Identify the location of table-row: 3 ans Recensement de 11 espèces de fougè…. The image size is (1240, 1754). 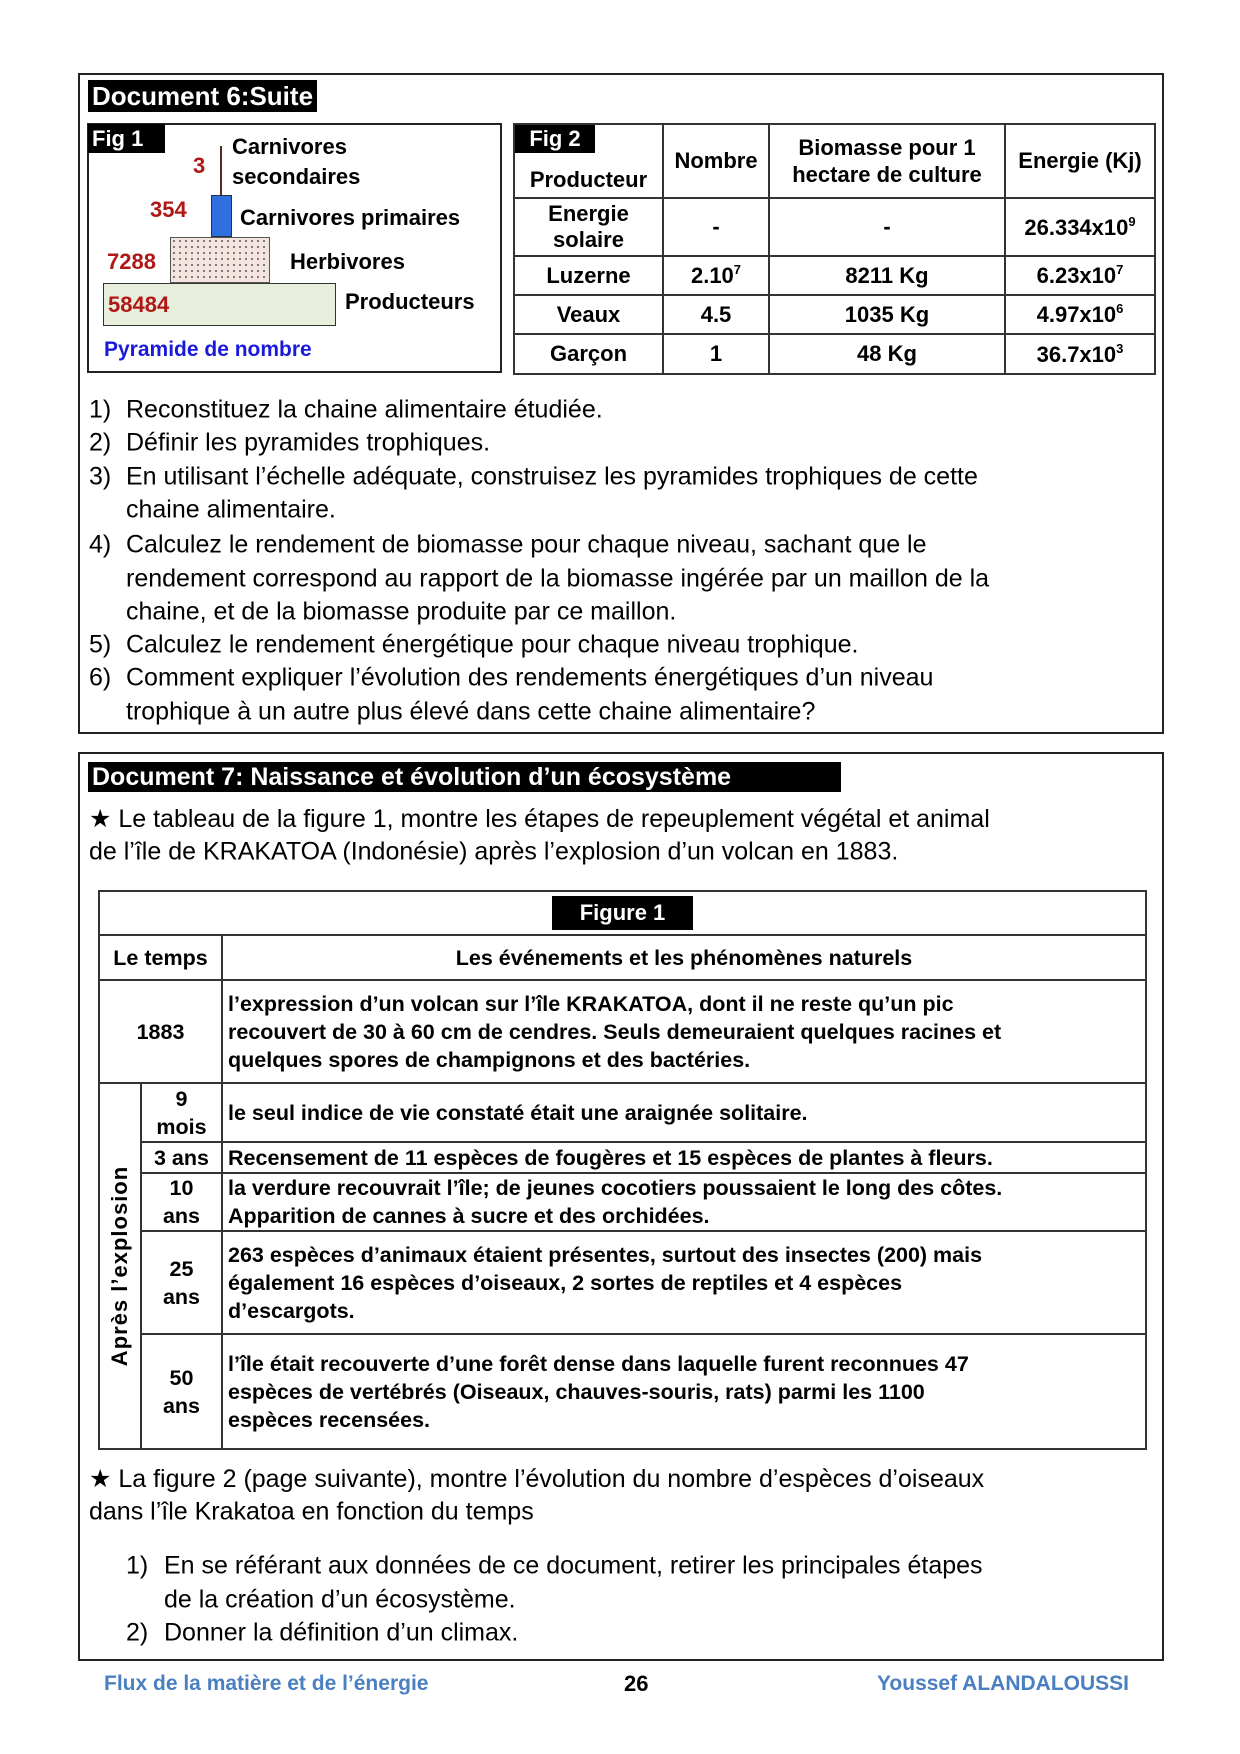
(623, 1157).